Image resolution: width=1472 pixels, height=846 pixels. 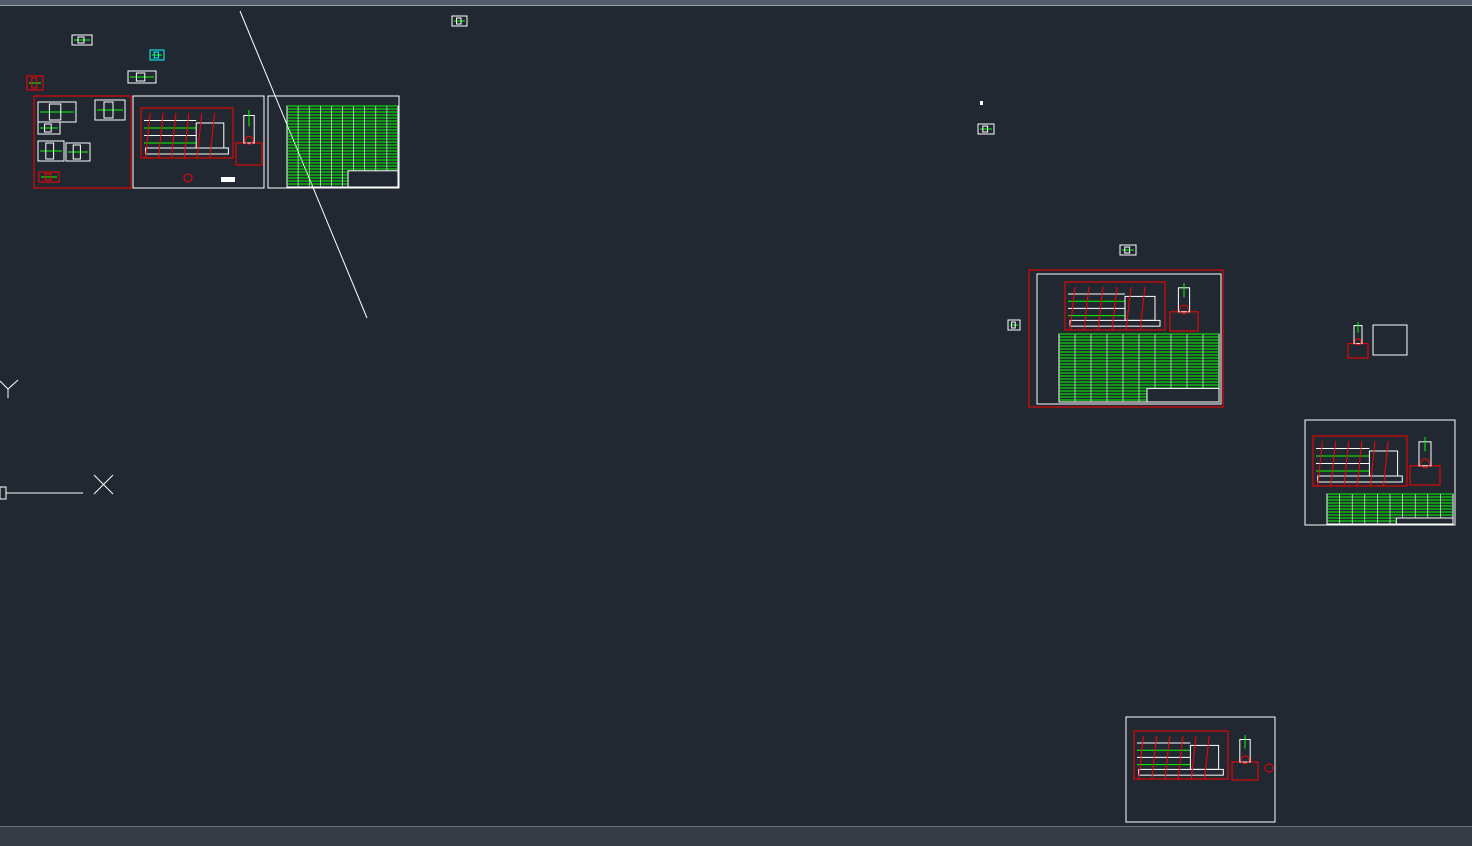 What do you see at coordinates (57, 439) in the screenshot?
I see `ucs-icon` at bounding box center [57, 439].